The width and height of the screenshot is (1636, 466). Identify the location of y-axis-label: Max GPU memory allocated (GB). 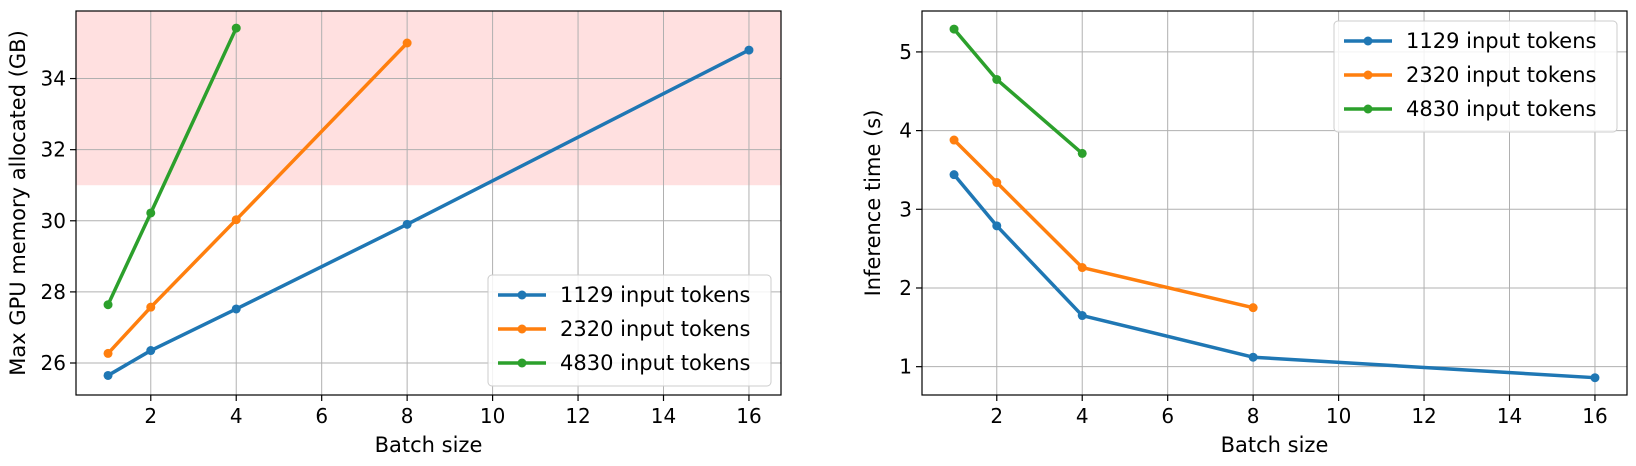
(18, 203).